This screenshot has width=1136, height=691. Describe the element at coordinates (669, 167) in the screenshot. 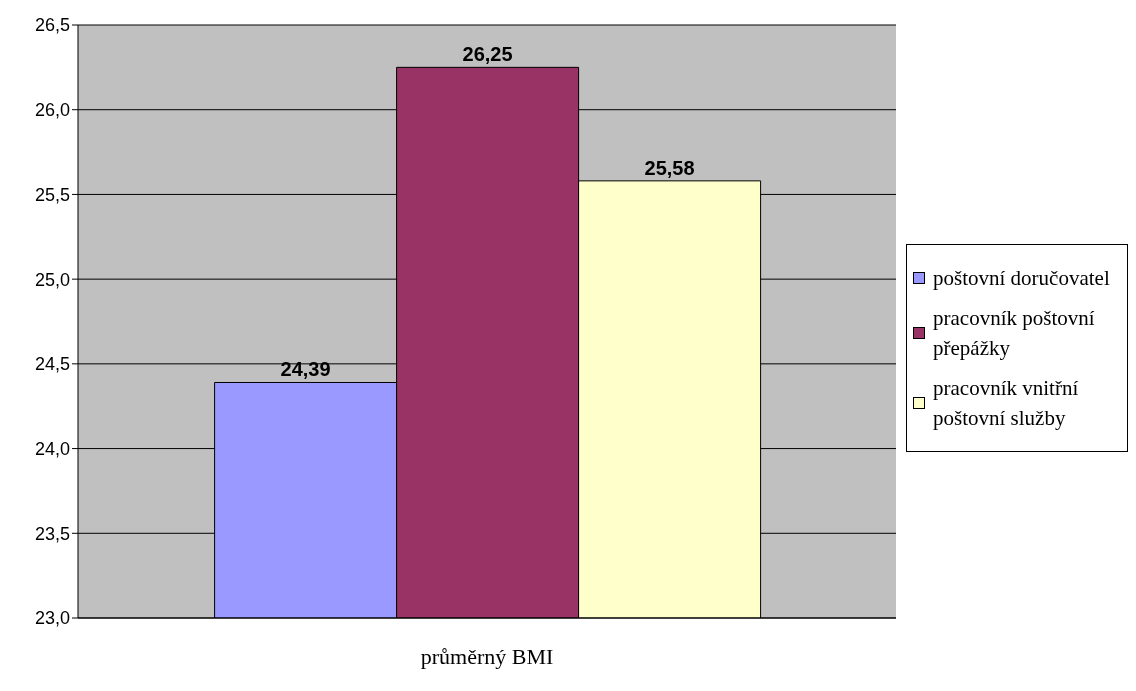

I see `data-label: 25,58` at that location.